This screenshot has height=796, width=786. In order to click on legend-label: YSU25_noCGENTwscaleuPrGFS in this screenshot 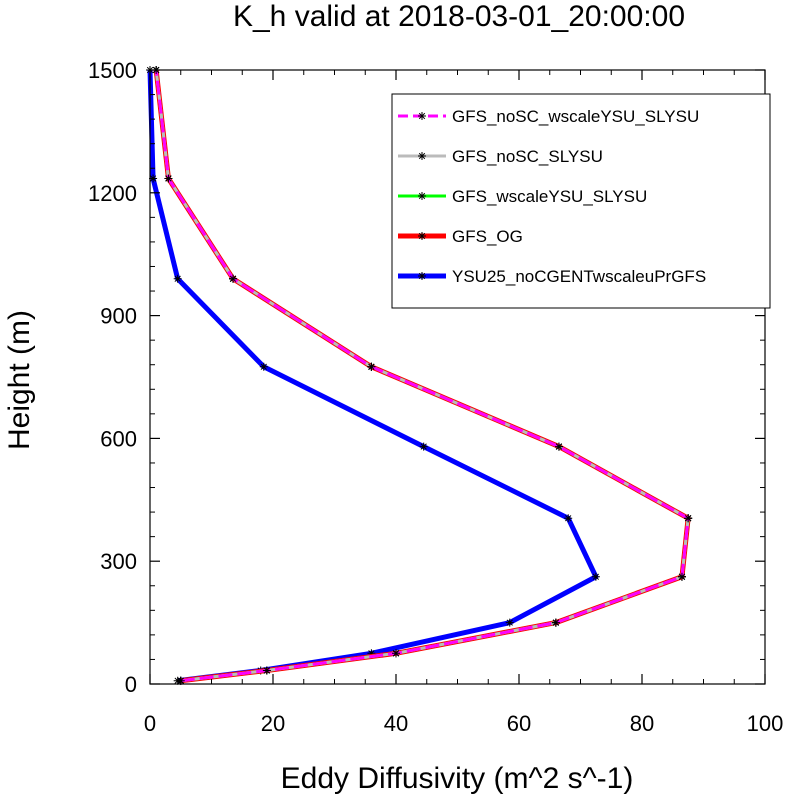, I will do `click(579, 276)`.